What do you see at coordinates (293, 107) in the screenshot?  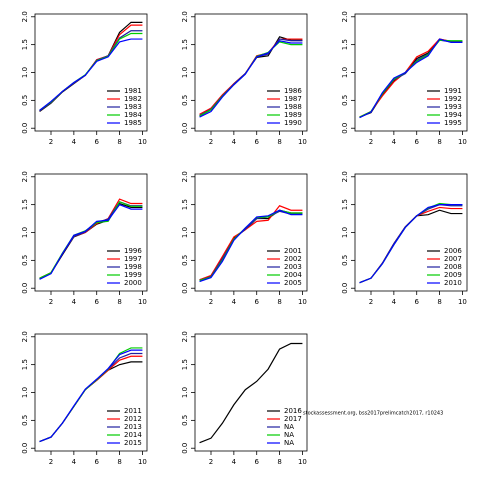 I see `legend-label: 1988` at bounding box center [293, 107].